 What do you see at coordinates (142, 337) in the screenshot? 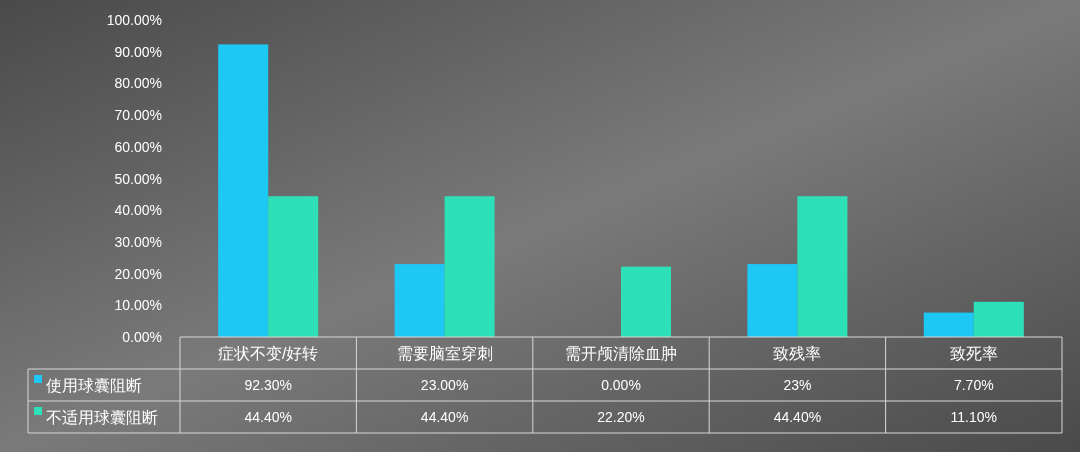
I see `y-tick-label: 0.00%` at bounding box center [142, 337].